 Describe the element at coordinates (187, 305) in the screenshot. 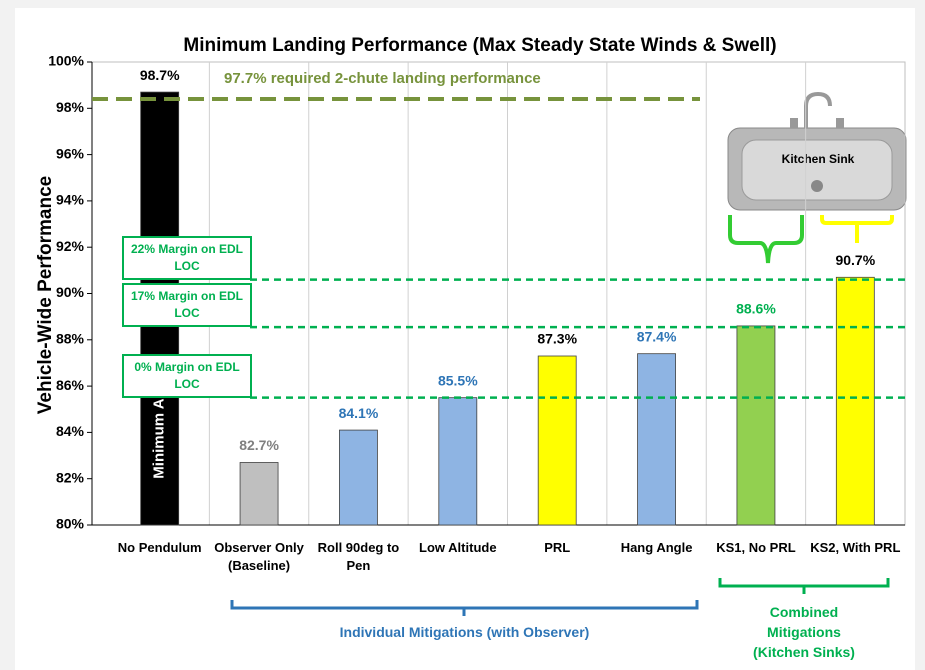

I see `margin-label: 17% Margin on EDL LOC` at that location.